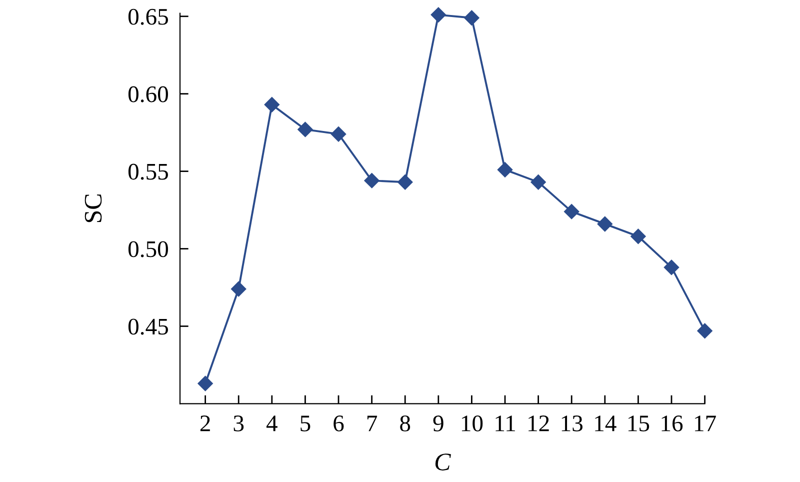  I want to click on y-tick-label: 0.65, so click(148, 16).